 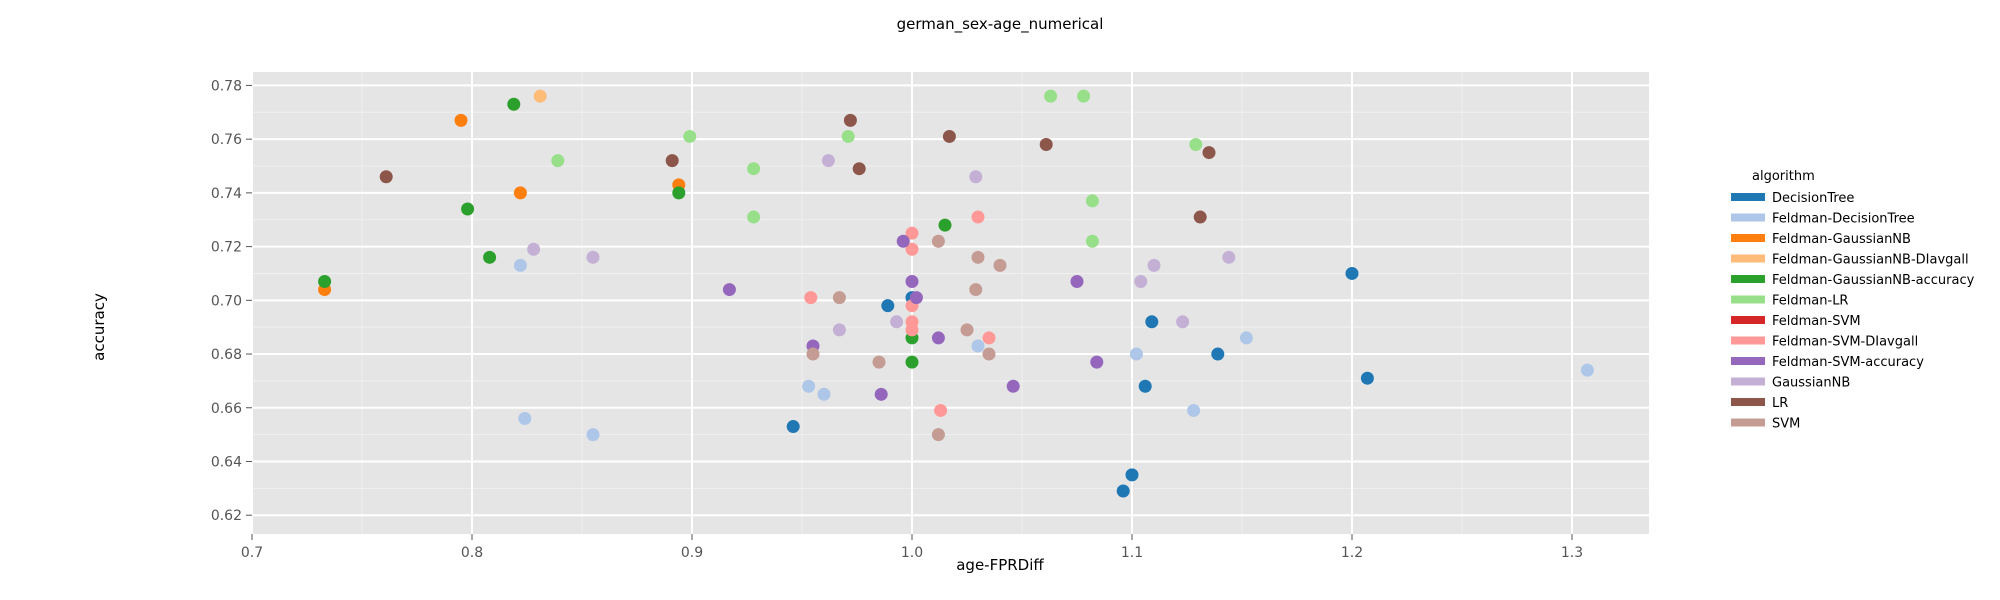 What do you see at coordinates (1000, 565) in the screenshot?
I see `x-axis-label: age-FPRDiff` at bounding box center [1000, 565].